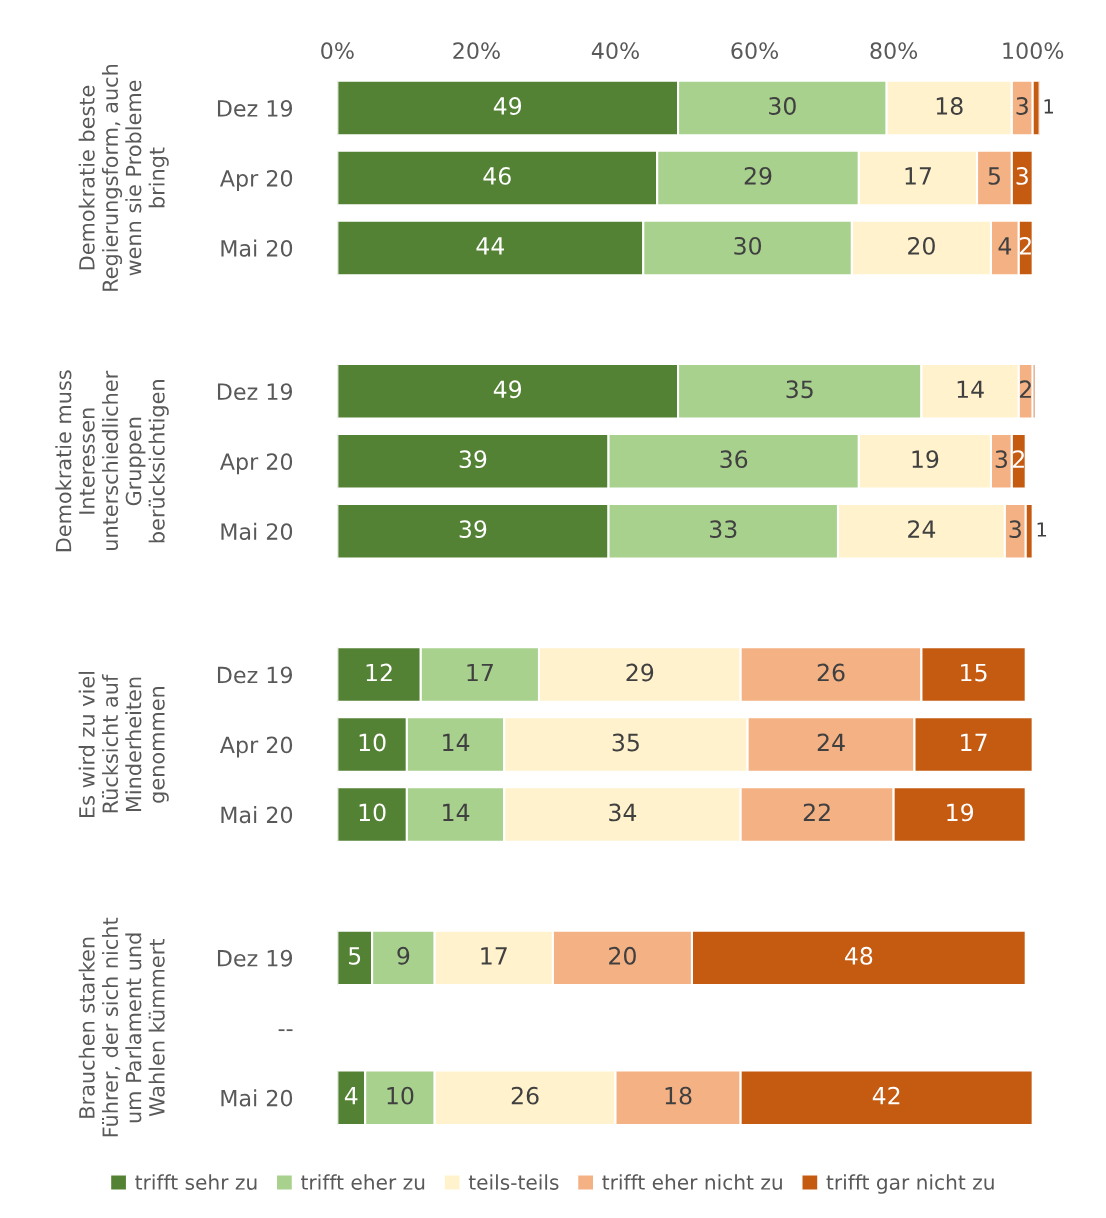  What do you see at coordinates (858, 955) in the screenshot?
I see `data-label: 48` at bounding box center [858, 955].